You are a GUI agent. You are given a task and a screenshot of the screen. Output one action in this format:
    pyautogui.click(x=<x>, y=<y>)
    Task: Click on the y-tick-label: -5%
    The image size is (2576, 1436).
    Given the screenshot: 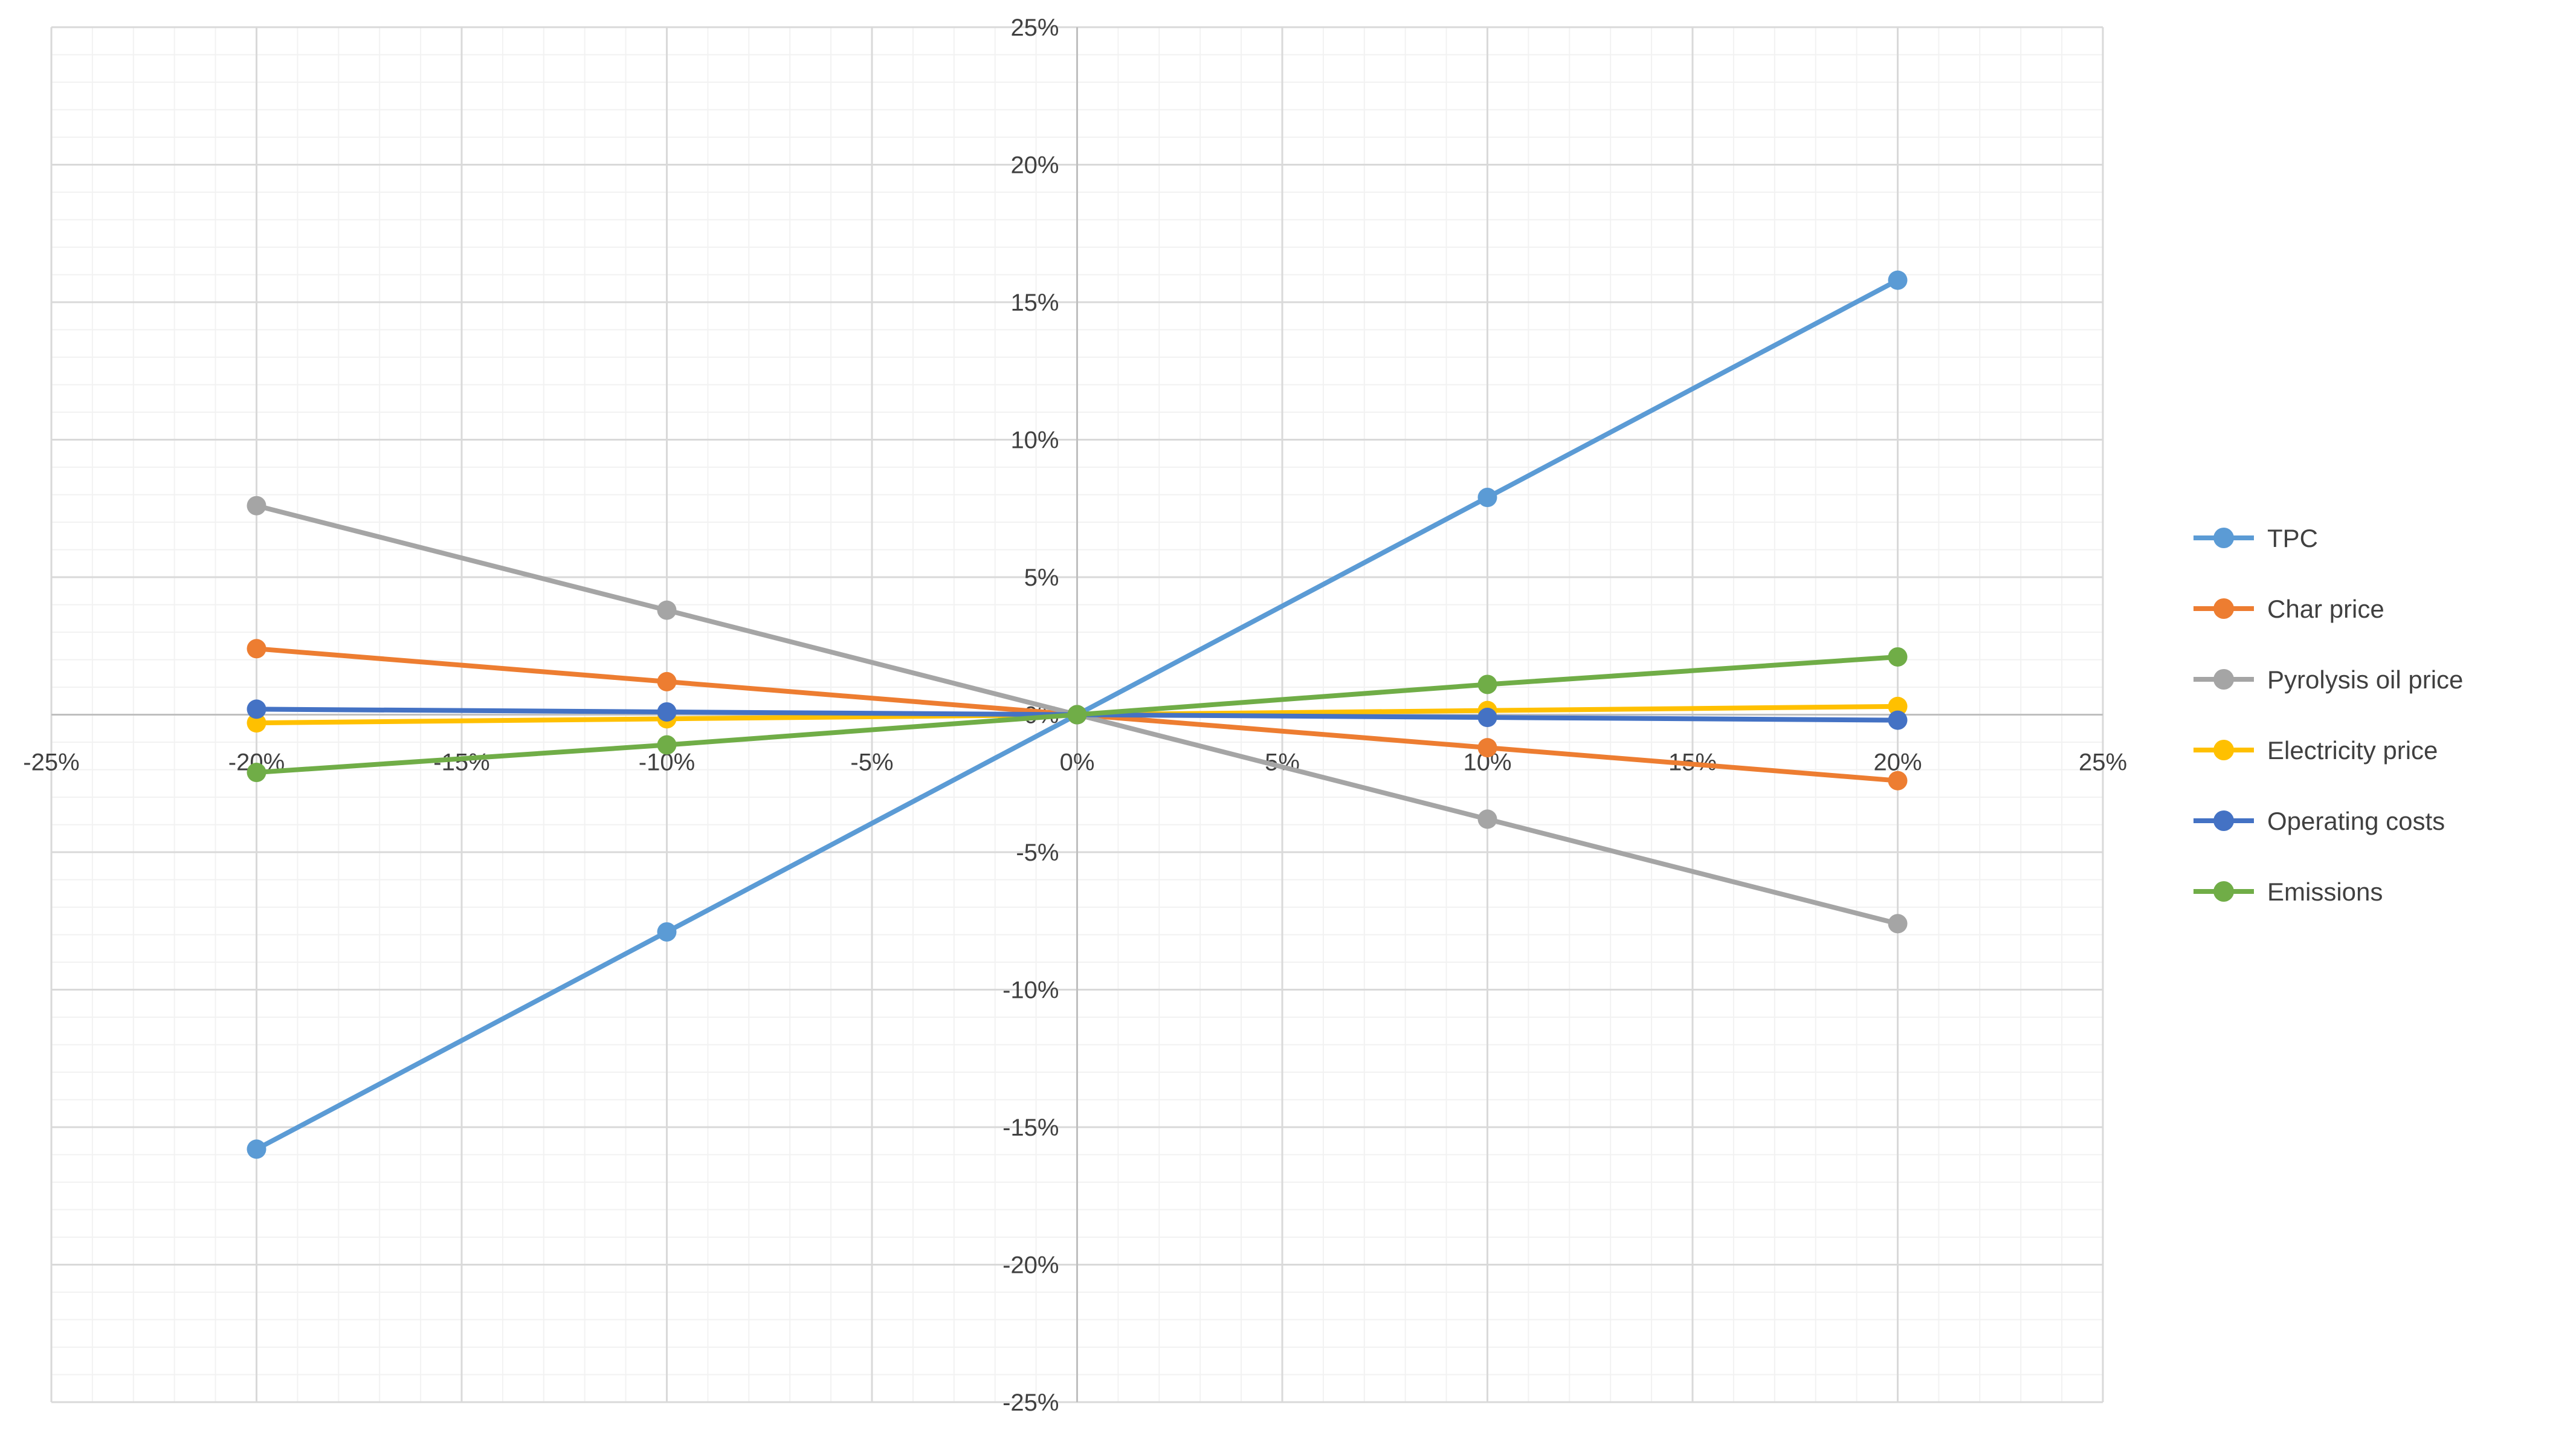 What is the action you would take?
    pyautogui.click(x=1038, y=852)
    